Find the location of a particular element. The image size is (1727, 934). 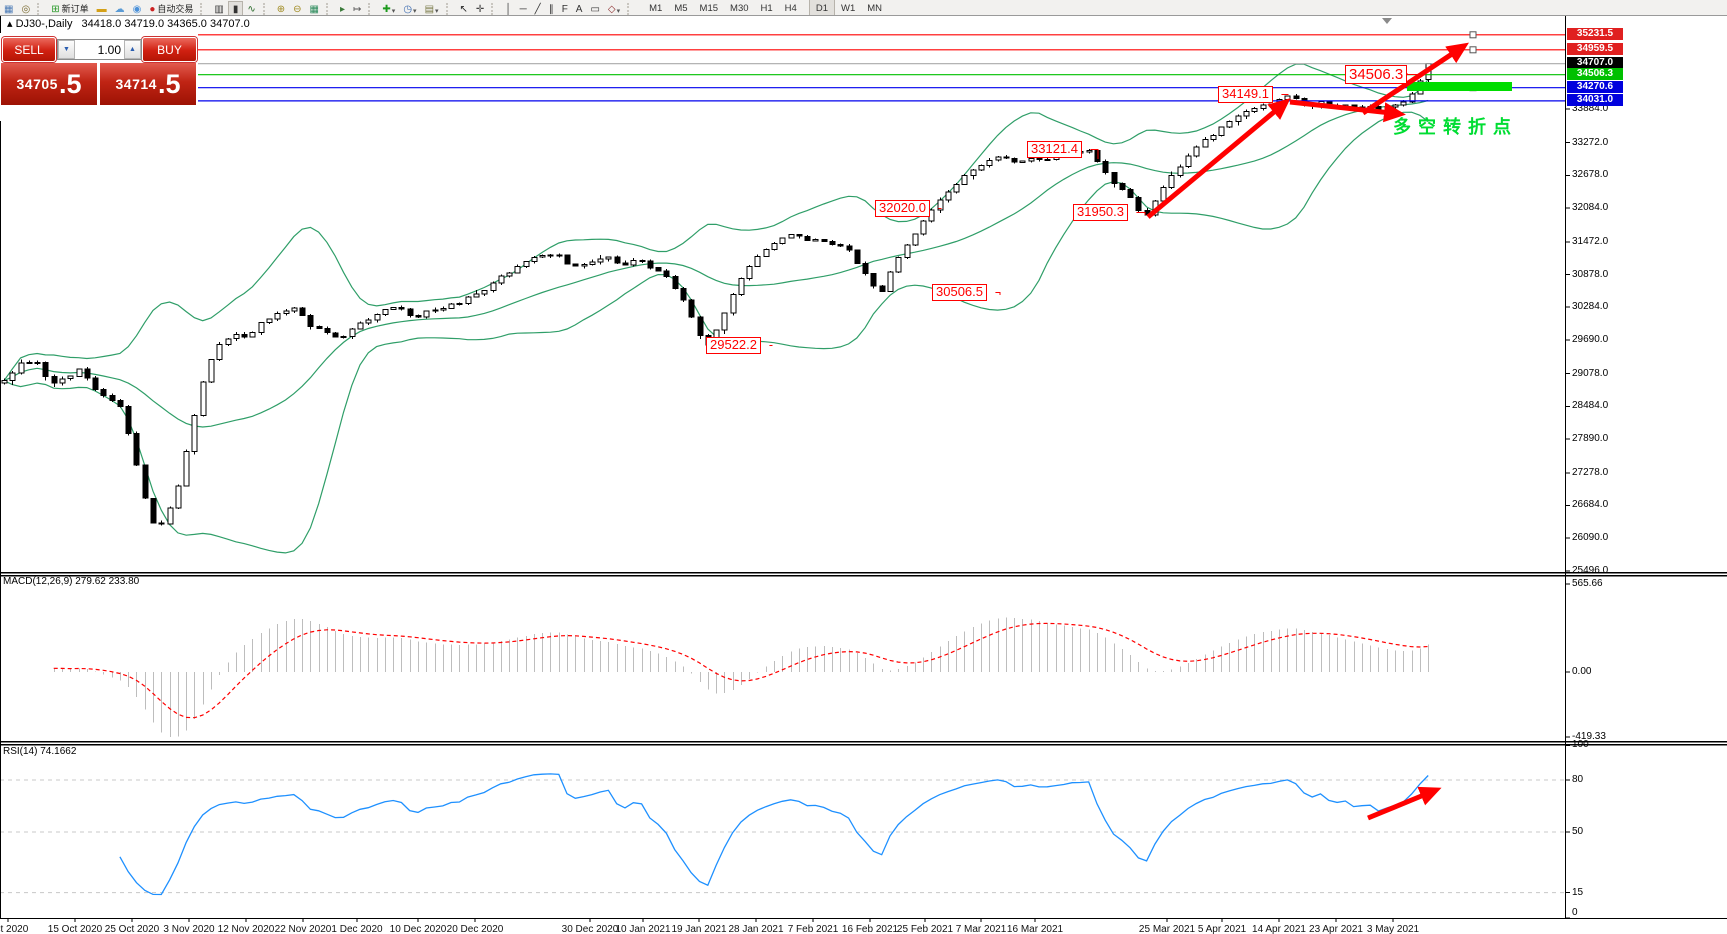

buy-price-tile: 34714 .5 is located at coordinates (148, 84).